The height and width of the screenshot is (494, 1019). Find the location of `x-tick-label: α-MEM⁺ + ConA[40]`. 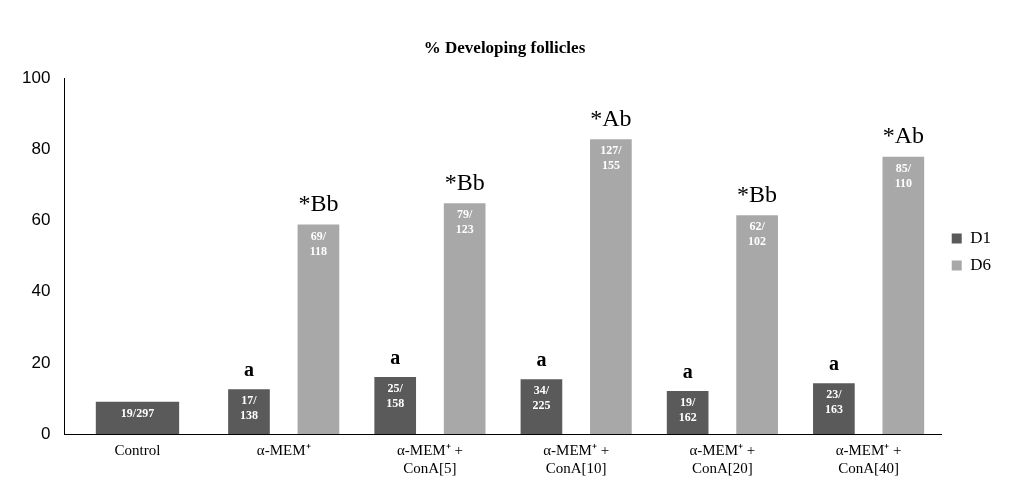

x-tick-label: α-MEM⁺ + ConA[40] is located at coordinates (868, 458).